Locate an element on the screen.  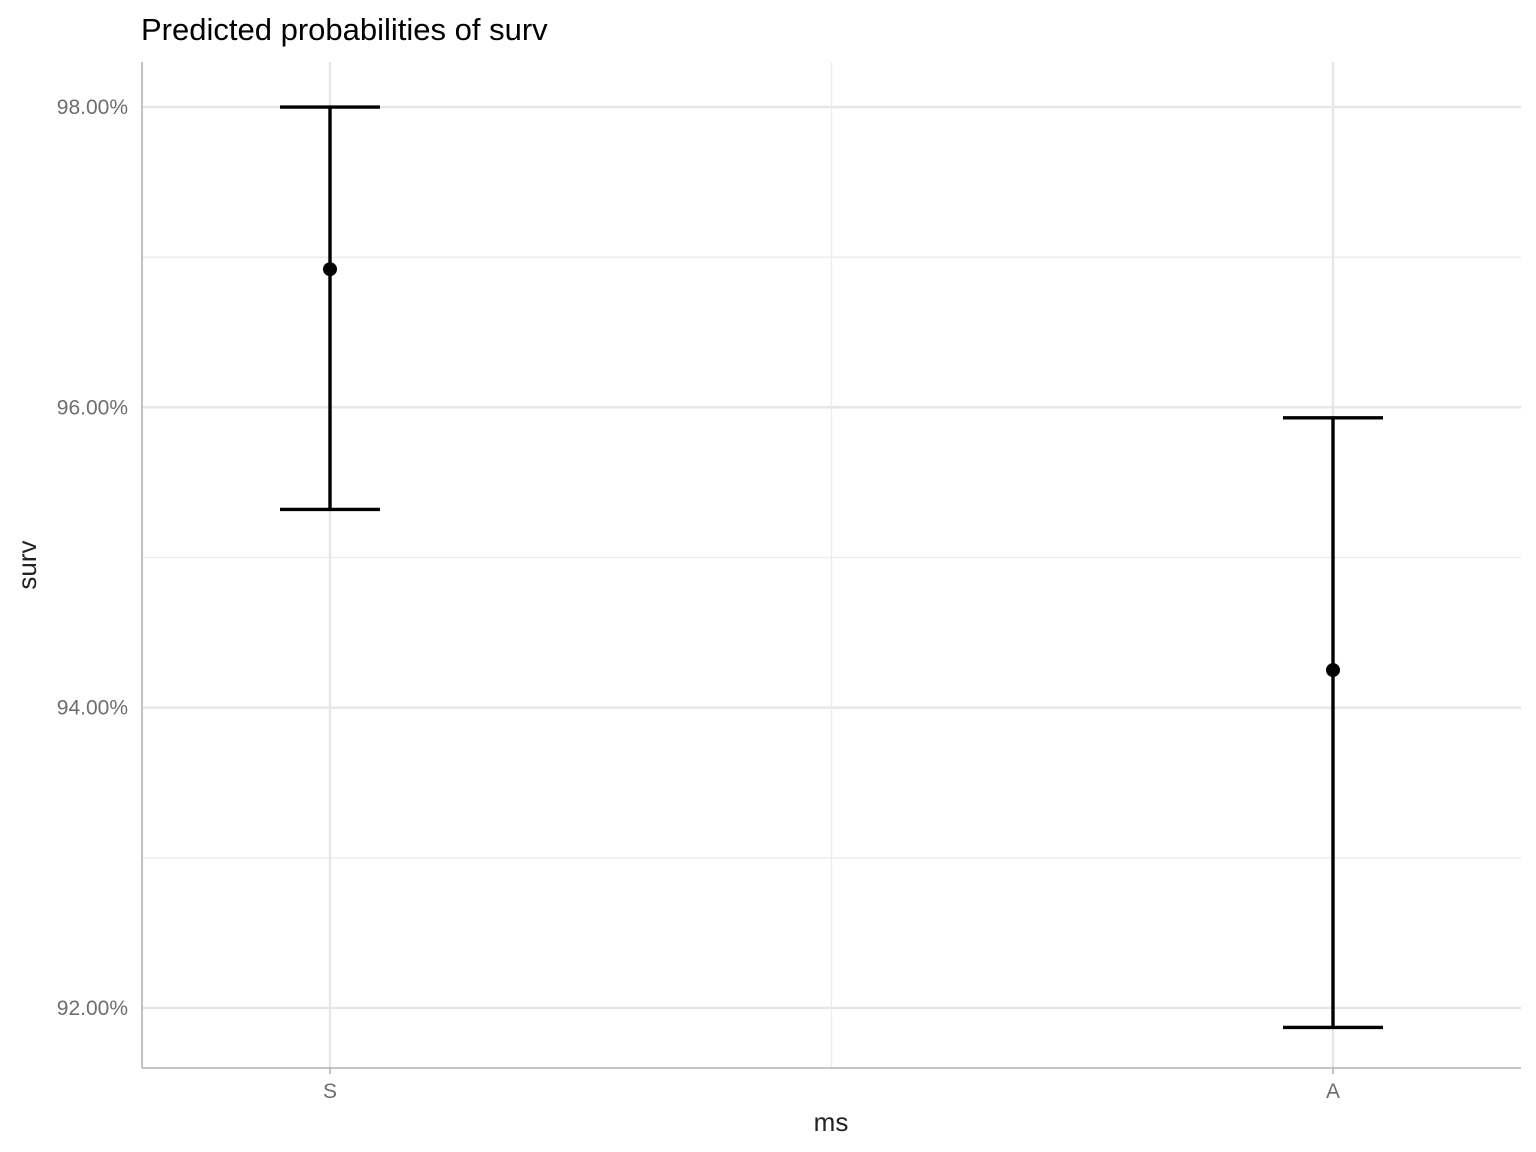
x-tick-label-A: A is located at coordinates (1333, 1091).